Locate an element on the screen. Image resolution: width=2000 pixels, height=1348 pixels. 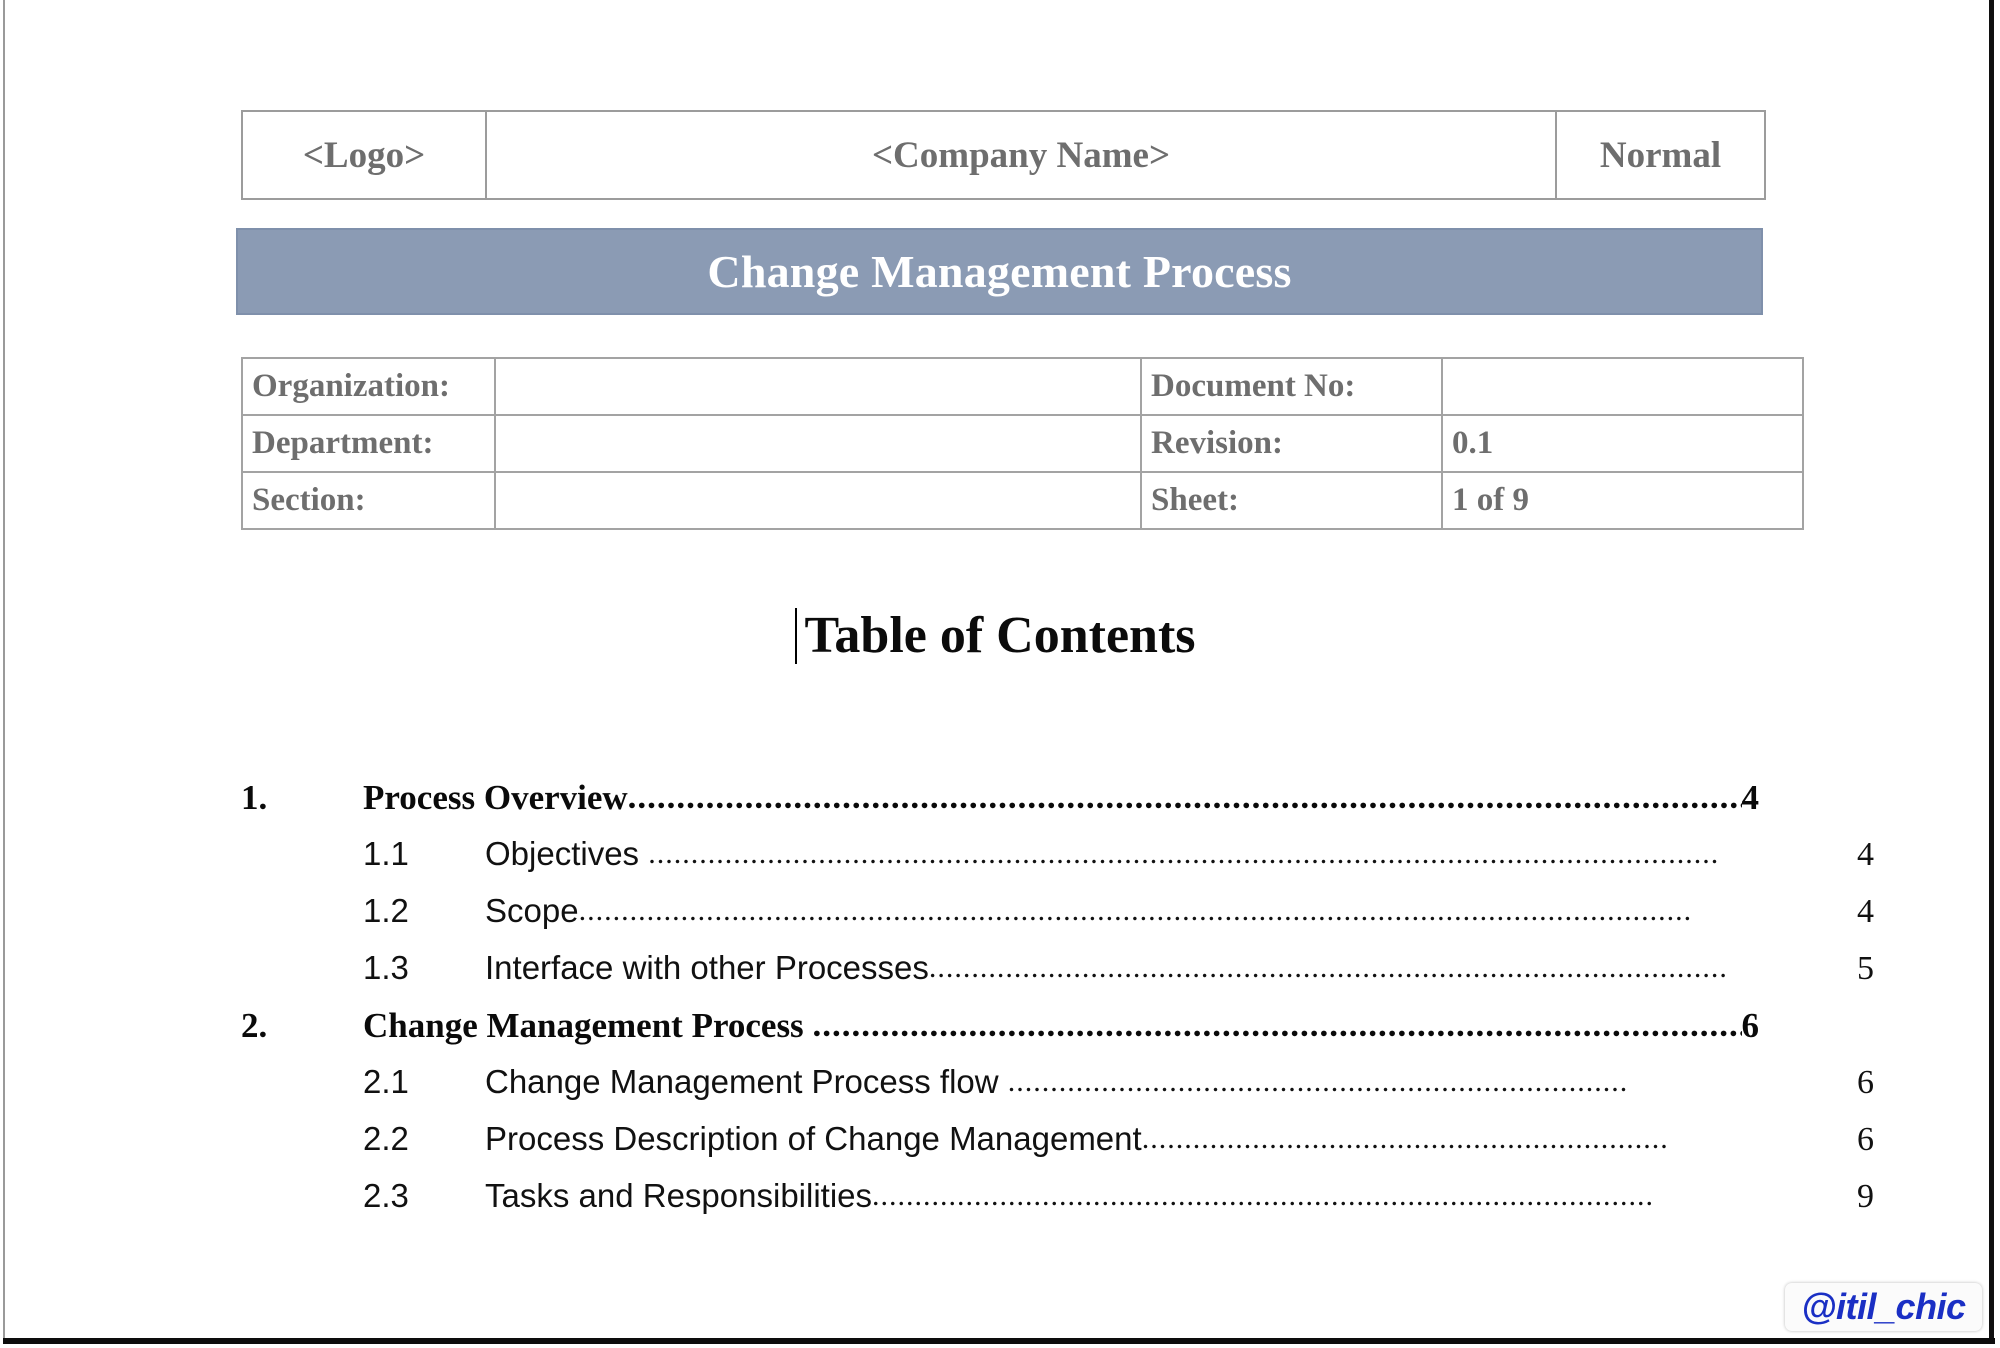
watermark-badge: @itil_chic is located at coordinates (1883, 1307).